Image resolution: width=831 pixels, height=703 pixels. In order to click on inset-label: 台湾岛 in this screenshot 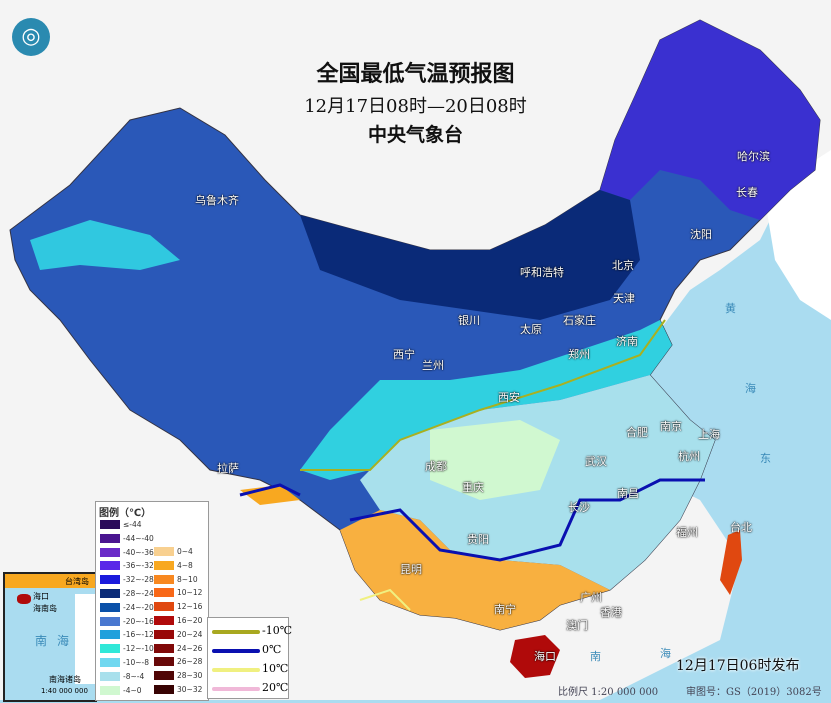, I will do `click(77, 581)`.